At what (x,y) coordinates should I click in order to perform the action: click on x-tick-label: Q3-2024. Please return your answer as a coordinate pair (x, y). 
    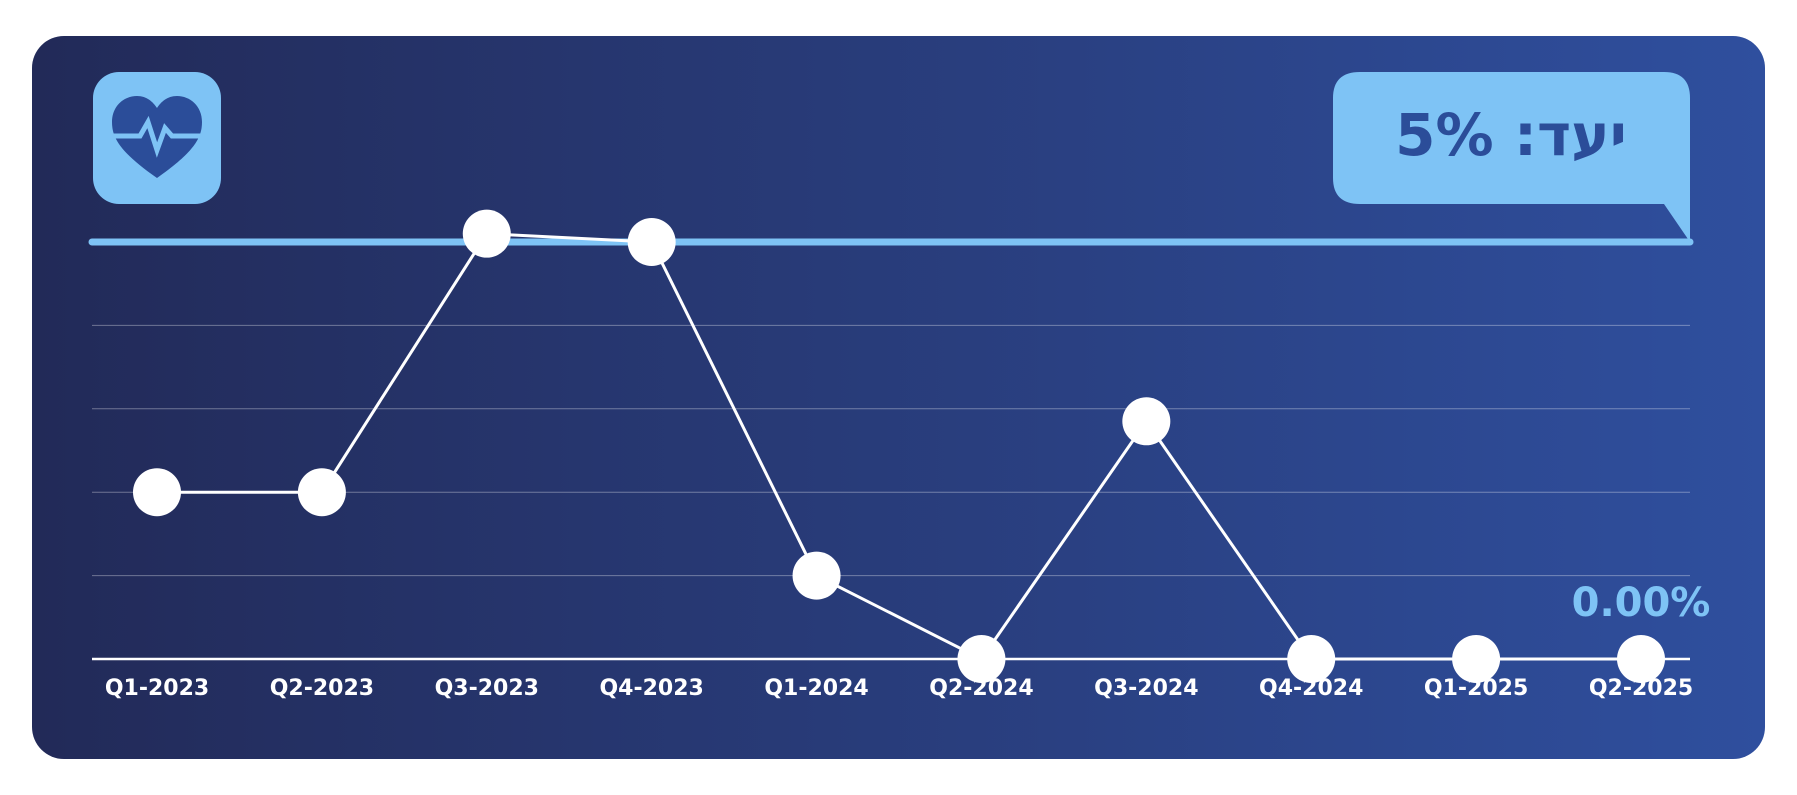
    Looking at the image, I should click on (1146, 688).